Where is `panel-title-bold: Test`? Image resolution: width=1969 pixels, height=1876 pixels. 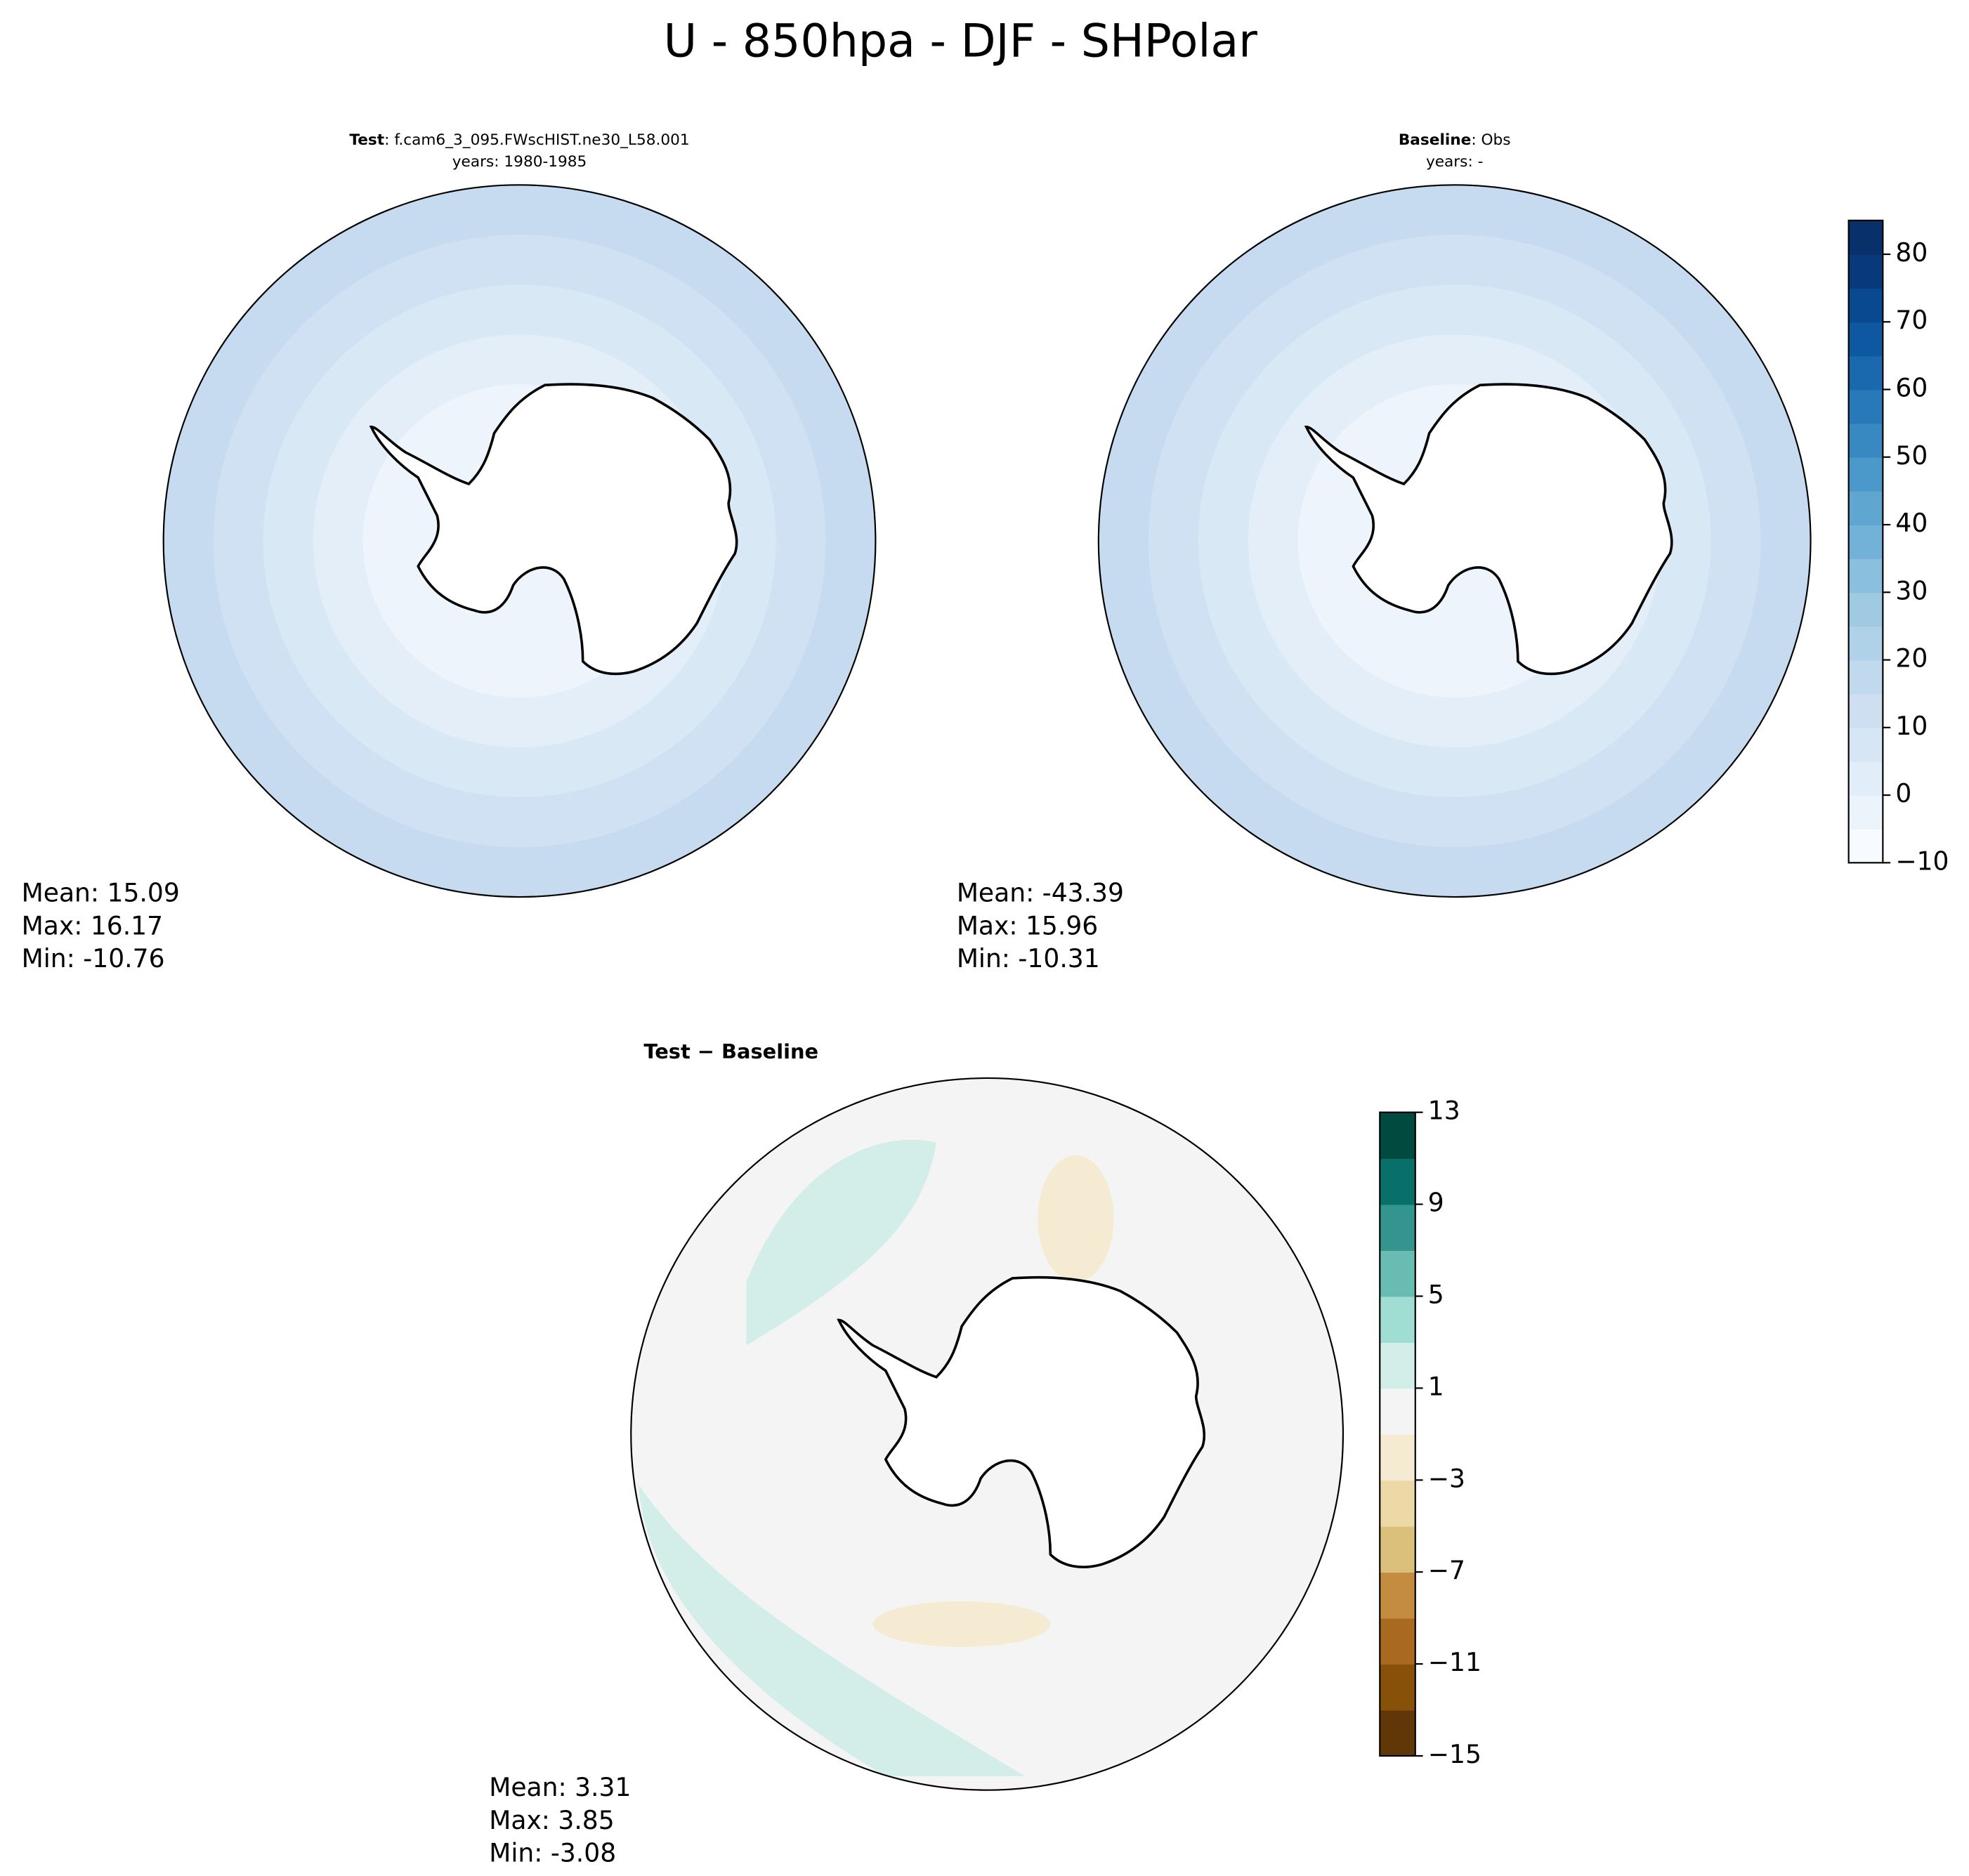 panel-title-bold: Test is located at coordinates (367, 140).